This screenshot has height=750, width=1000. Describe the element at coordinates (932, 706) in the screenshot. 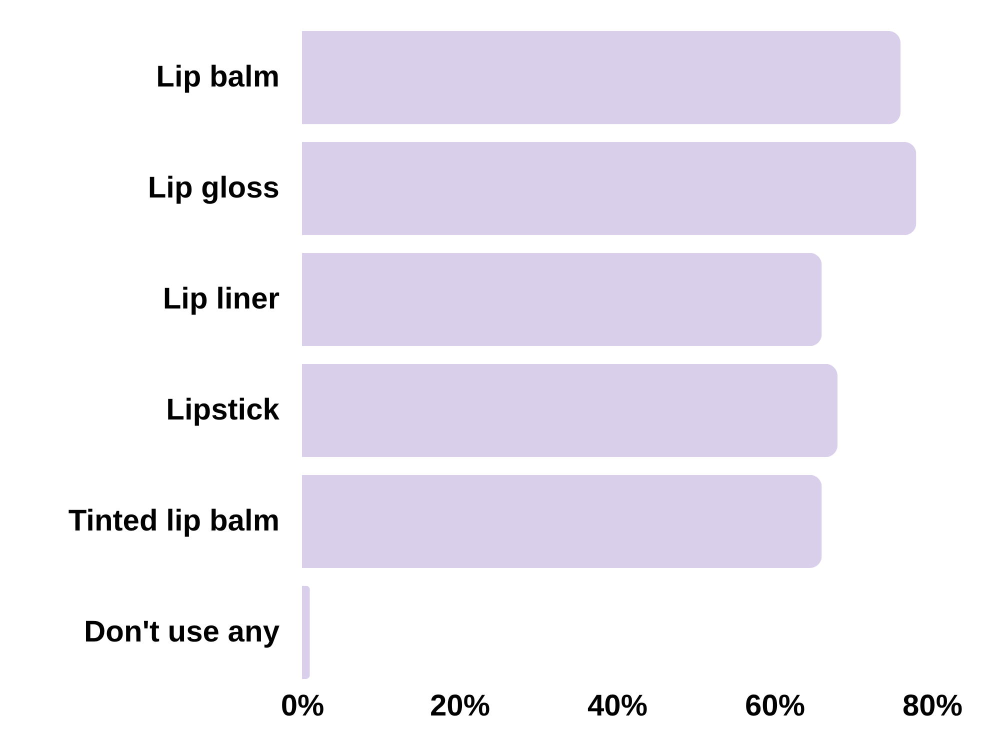

I see `x-tick-label: 80%` at that location.